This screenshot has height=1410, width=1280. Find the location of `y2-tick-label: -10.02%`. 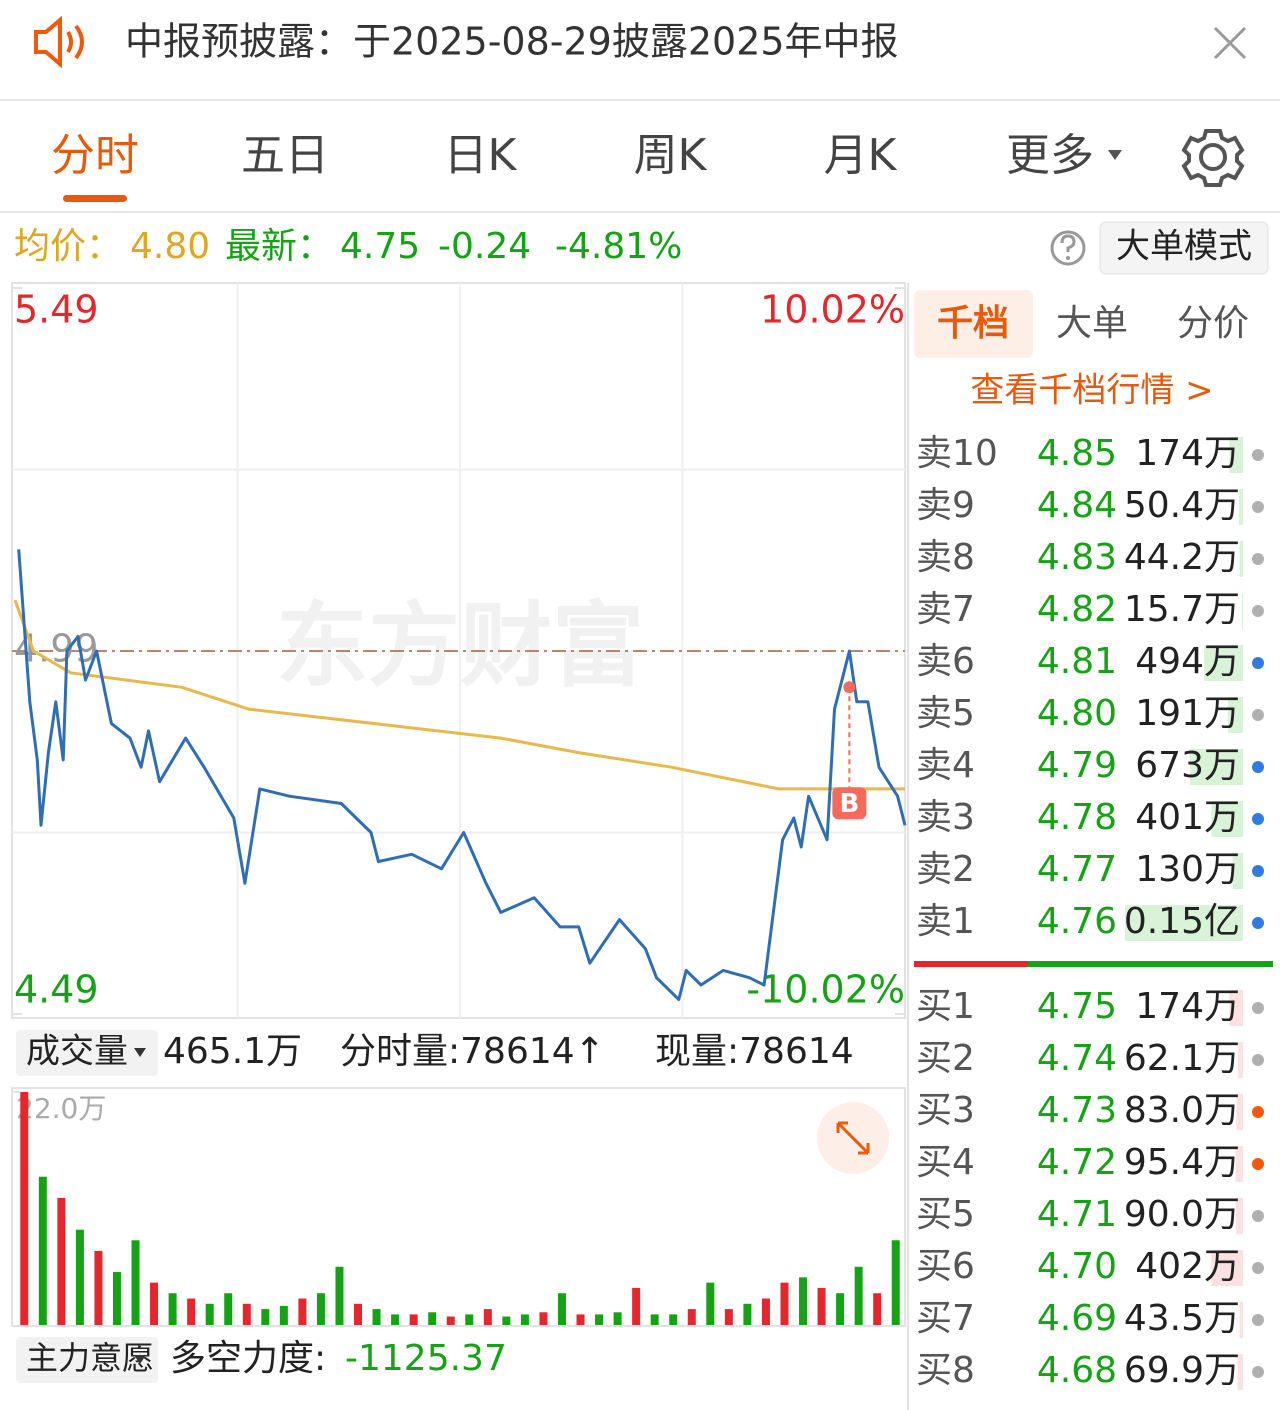

y2-tick-label: -10.02% is located at coordinates (825, 990).